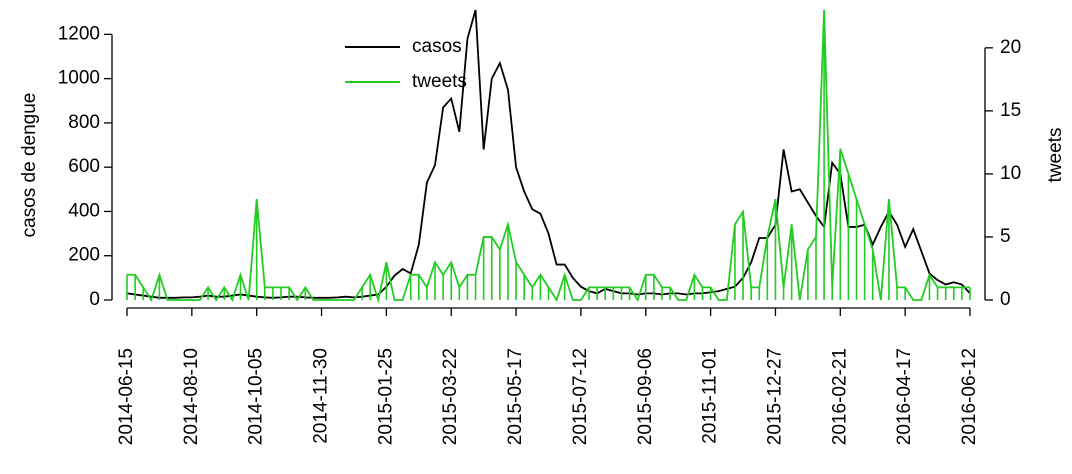 Image resolution: width=1072 pixels, height=474 pixels. What do you see at coordinates (710, 396) in the screenshot?
I see `x-tick-label: 2015-11-01` at bounding box center [710, 396].